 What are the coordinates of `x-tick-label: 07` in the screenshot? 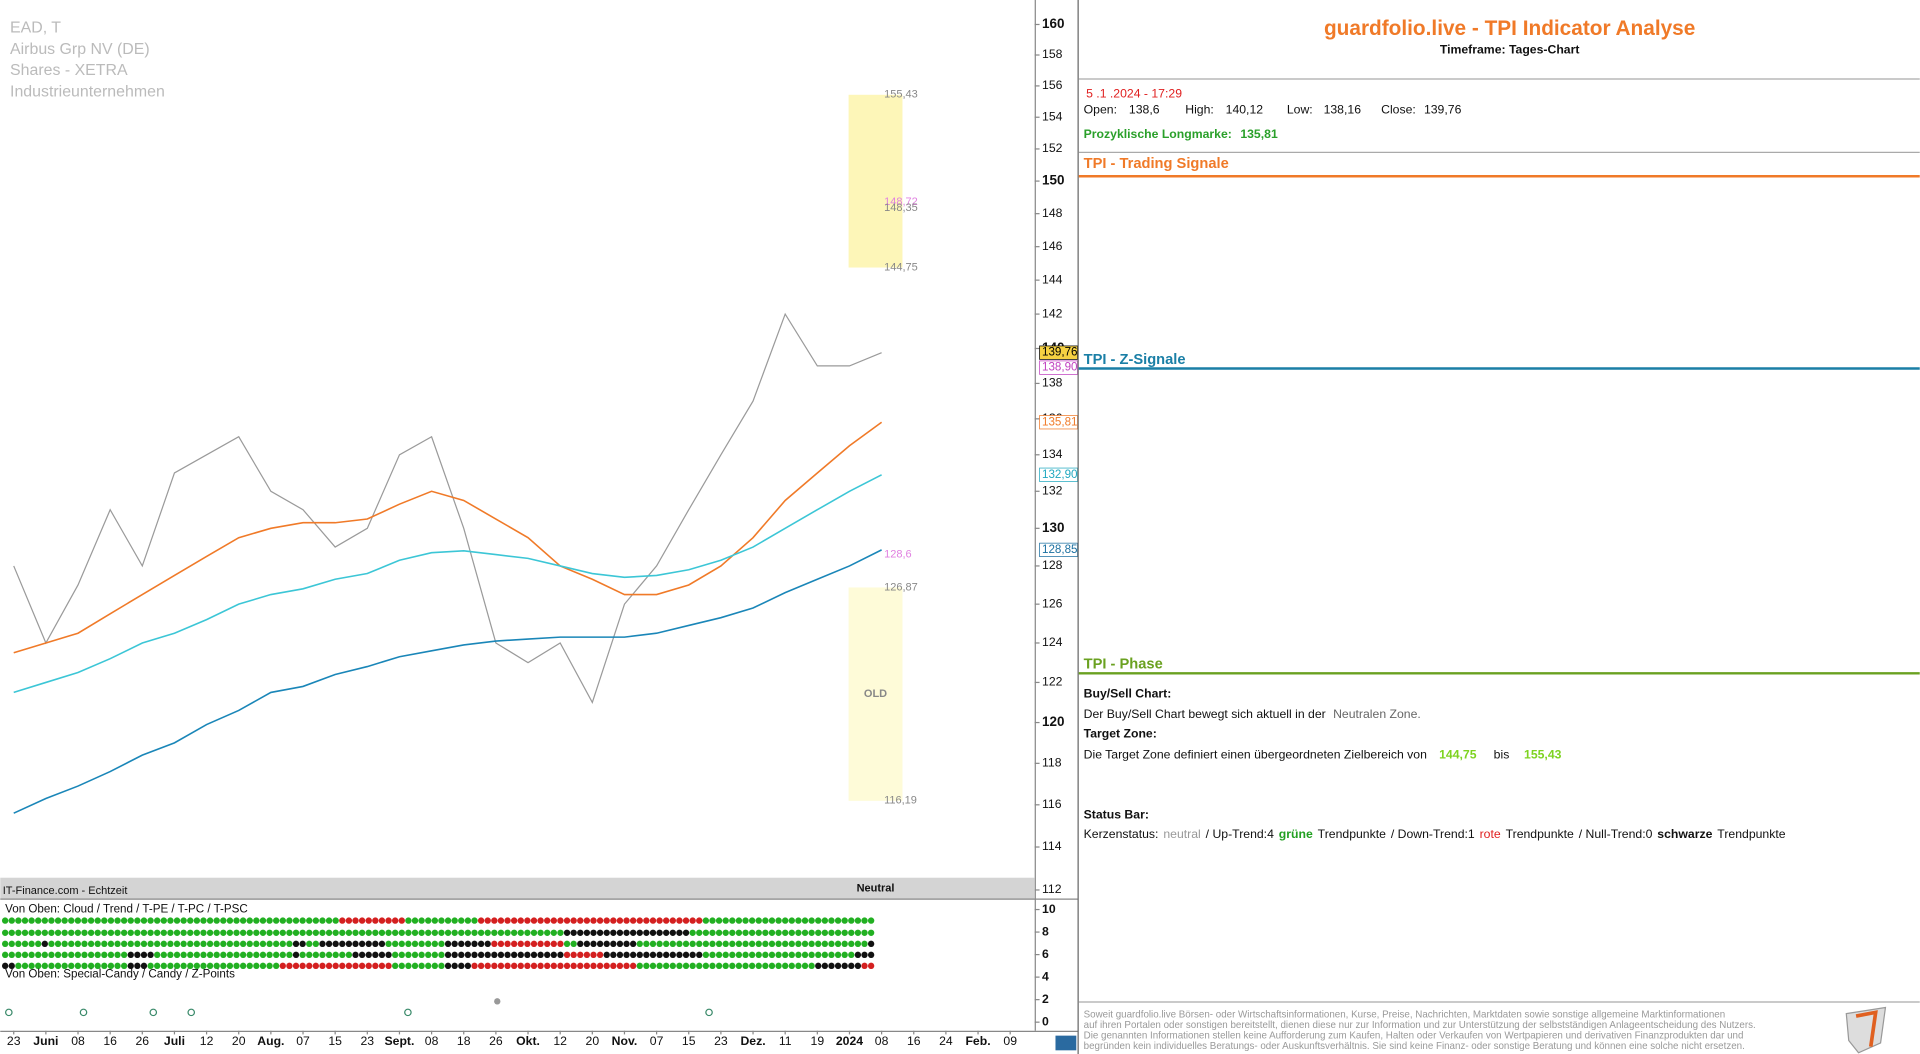 It's located at (657, 1041).